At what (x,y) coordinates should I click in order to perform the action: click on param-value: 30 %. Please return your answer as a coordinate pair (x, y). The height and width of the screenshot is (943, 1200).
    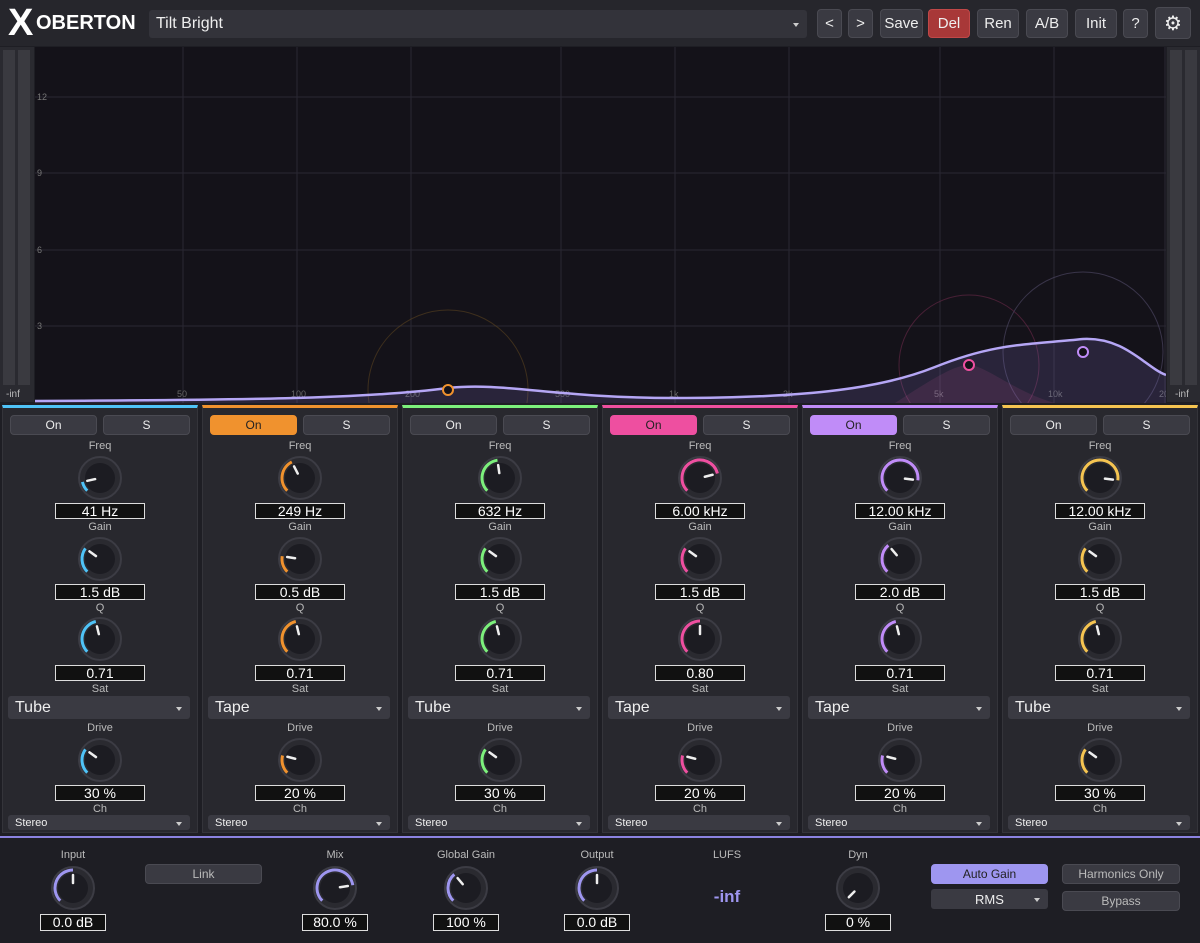
    Looking at the image, I should click on (1100, 793).